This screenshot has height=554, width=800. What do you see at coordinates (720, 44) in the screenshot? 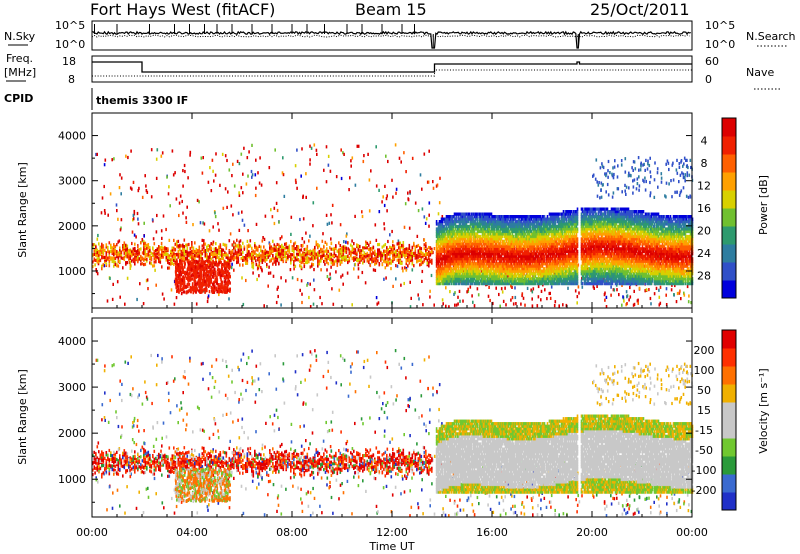
I see `nsearch-tick-bottom: 10^0` at bounding box center [720, 44].